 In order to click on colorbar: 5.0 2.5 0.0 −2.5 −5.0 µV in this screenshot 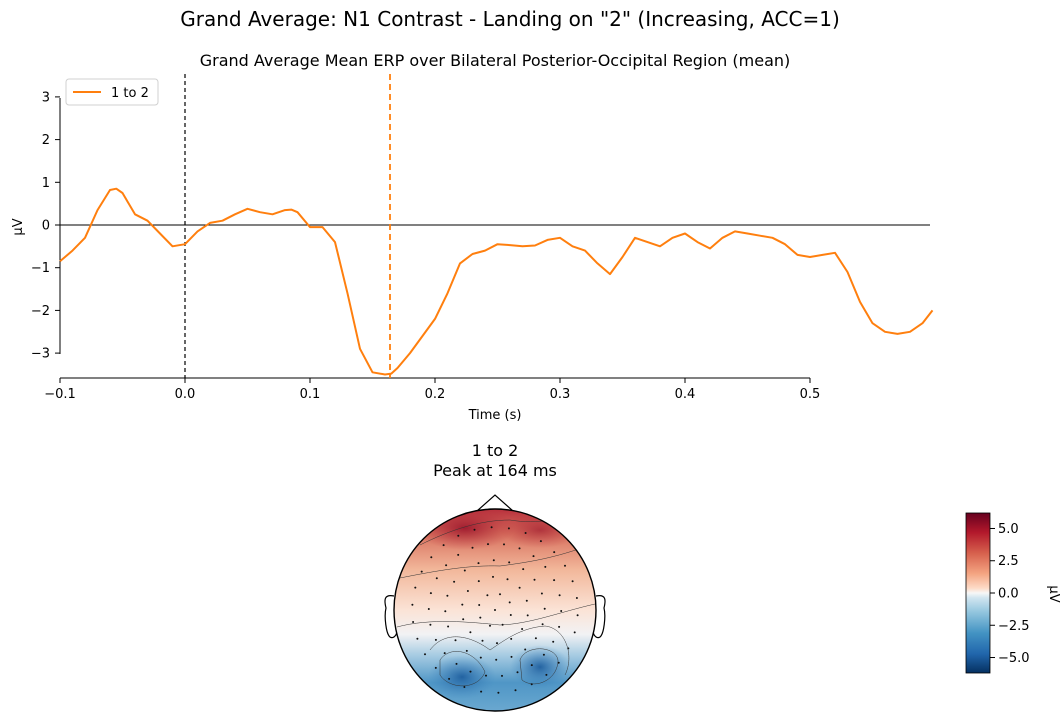, I will do `click(1013, 593)`.